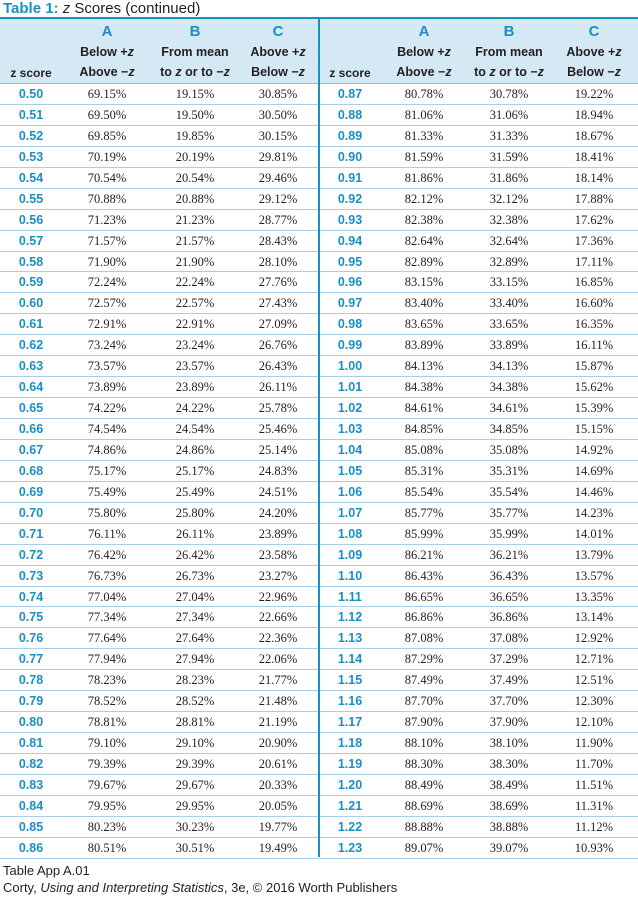  Describe the element at coordinates (424, 638) in the screenshot. I see `right-column-a-cell: 87.08%` at that location.